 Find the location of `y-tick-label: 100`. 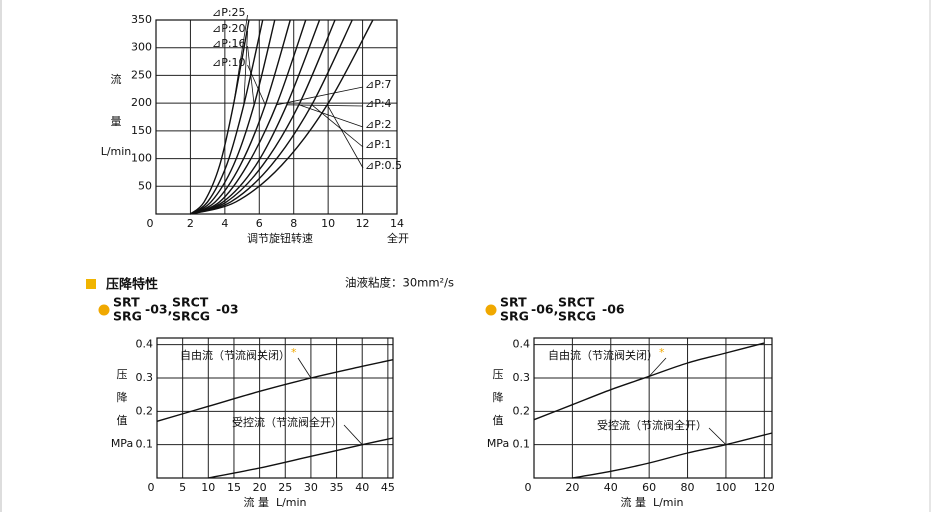

y-tick-label: 100 is located at coordinates (141, 158).